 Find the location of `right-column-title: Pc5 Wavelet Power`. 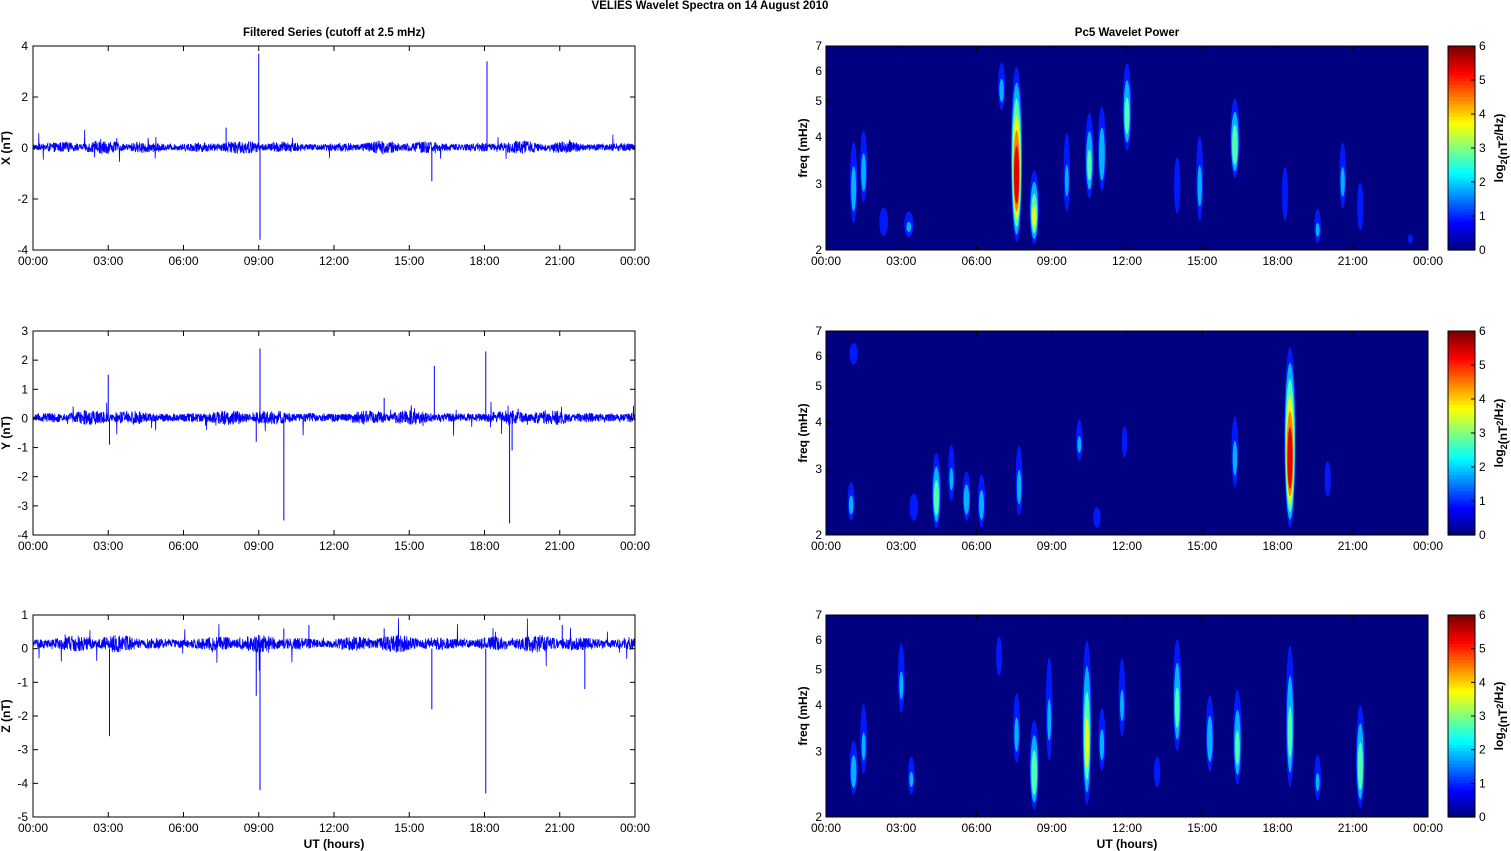

right-column-title: Pc5 Wavelet Power is located at coordinates (1127, 33).